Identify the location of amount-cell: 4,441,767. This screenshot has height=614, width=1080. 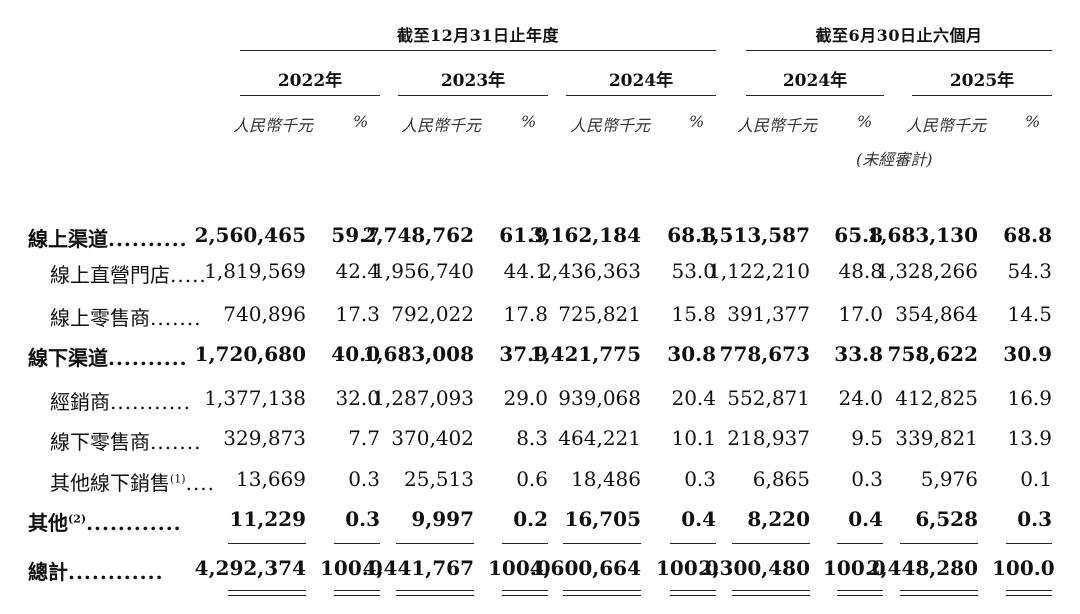
(418, 568).